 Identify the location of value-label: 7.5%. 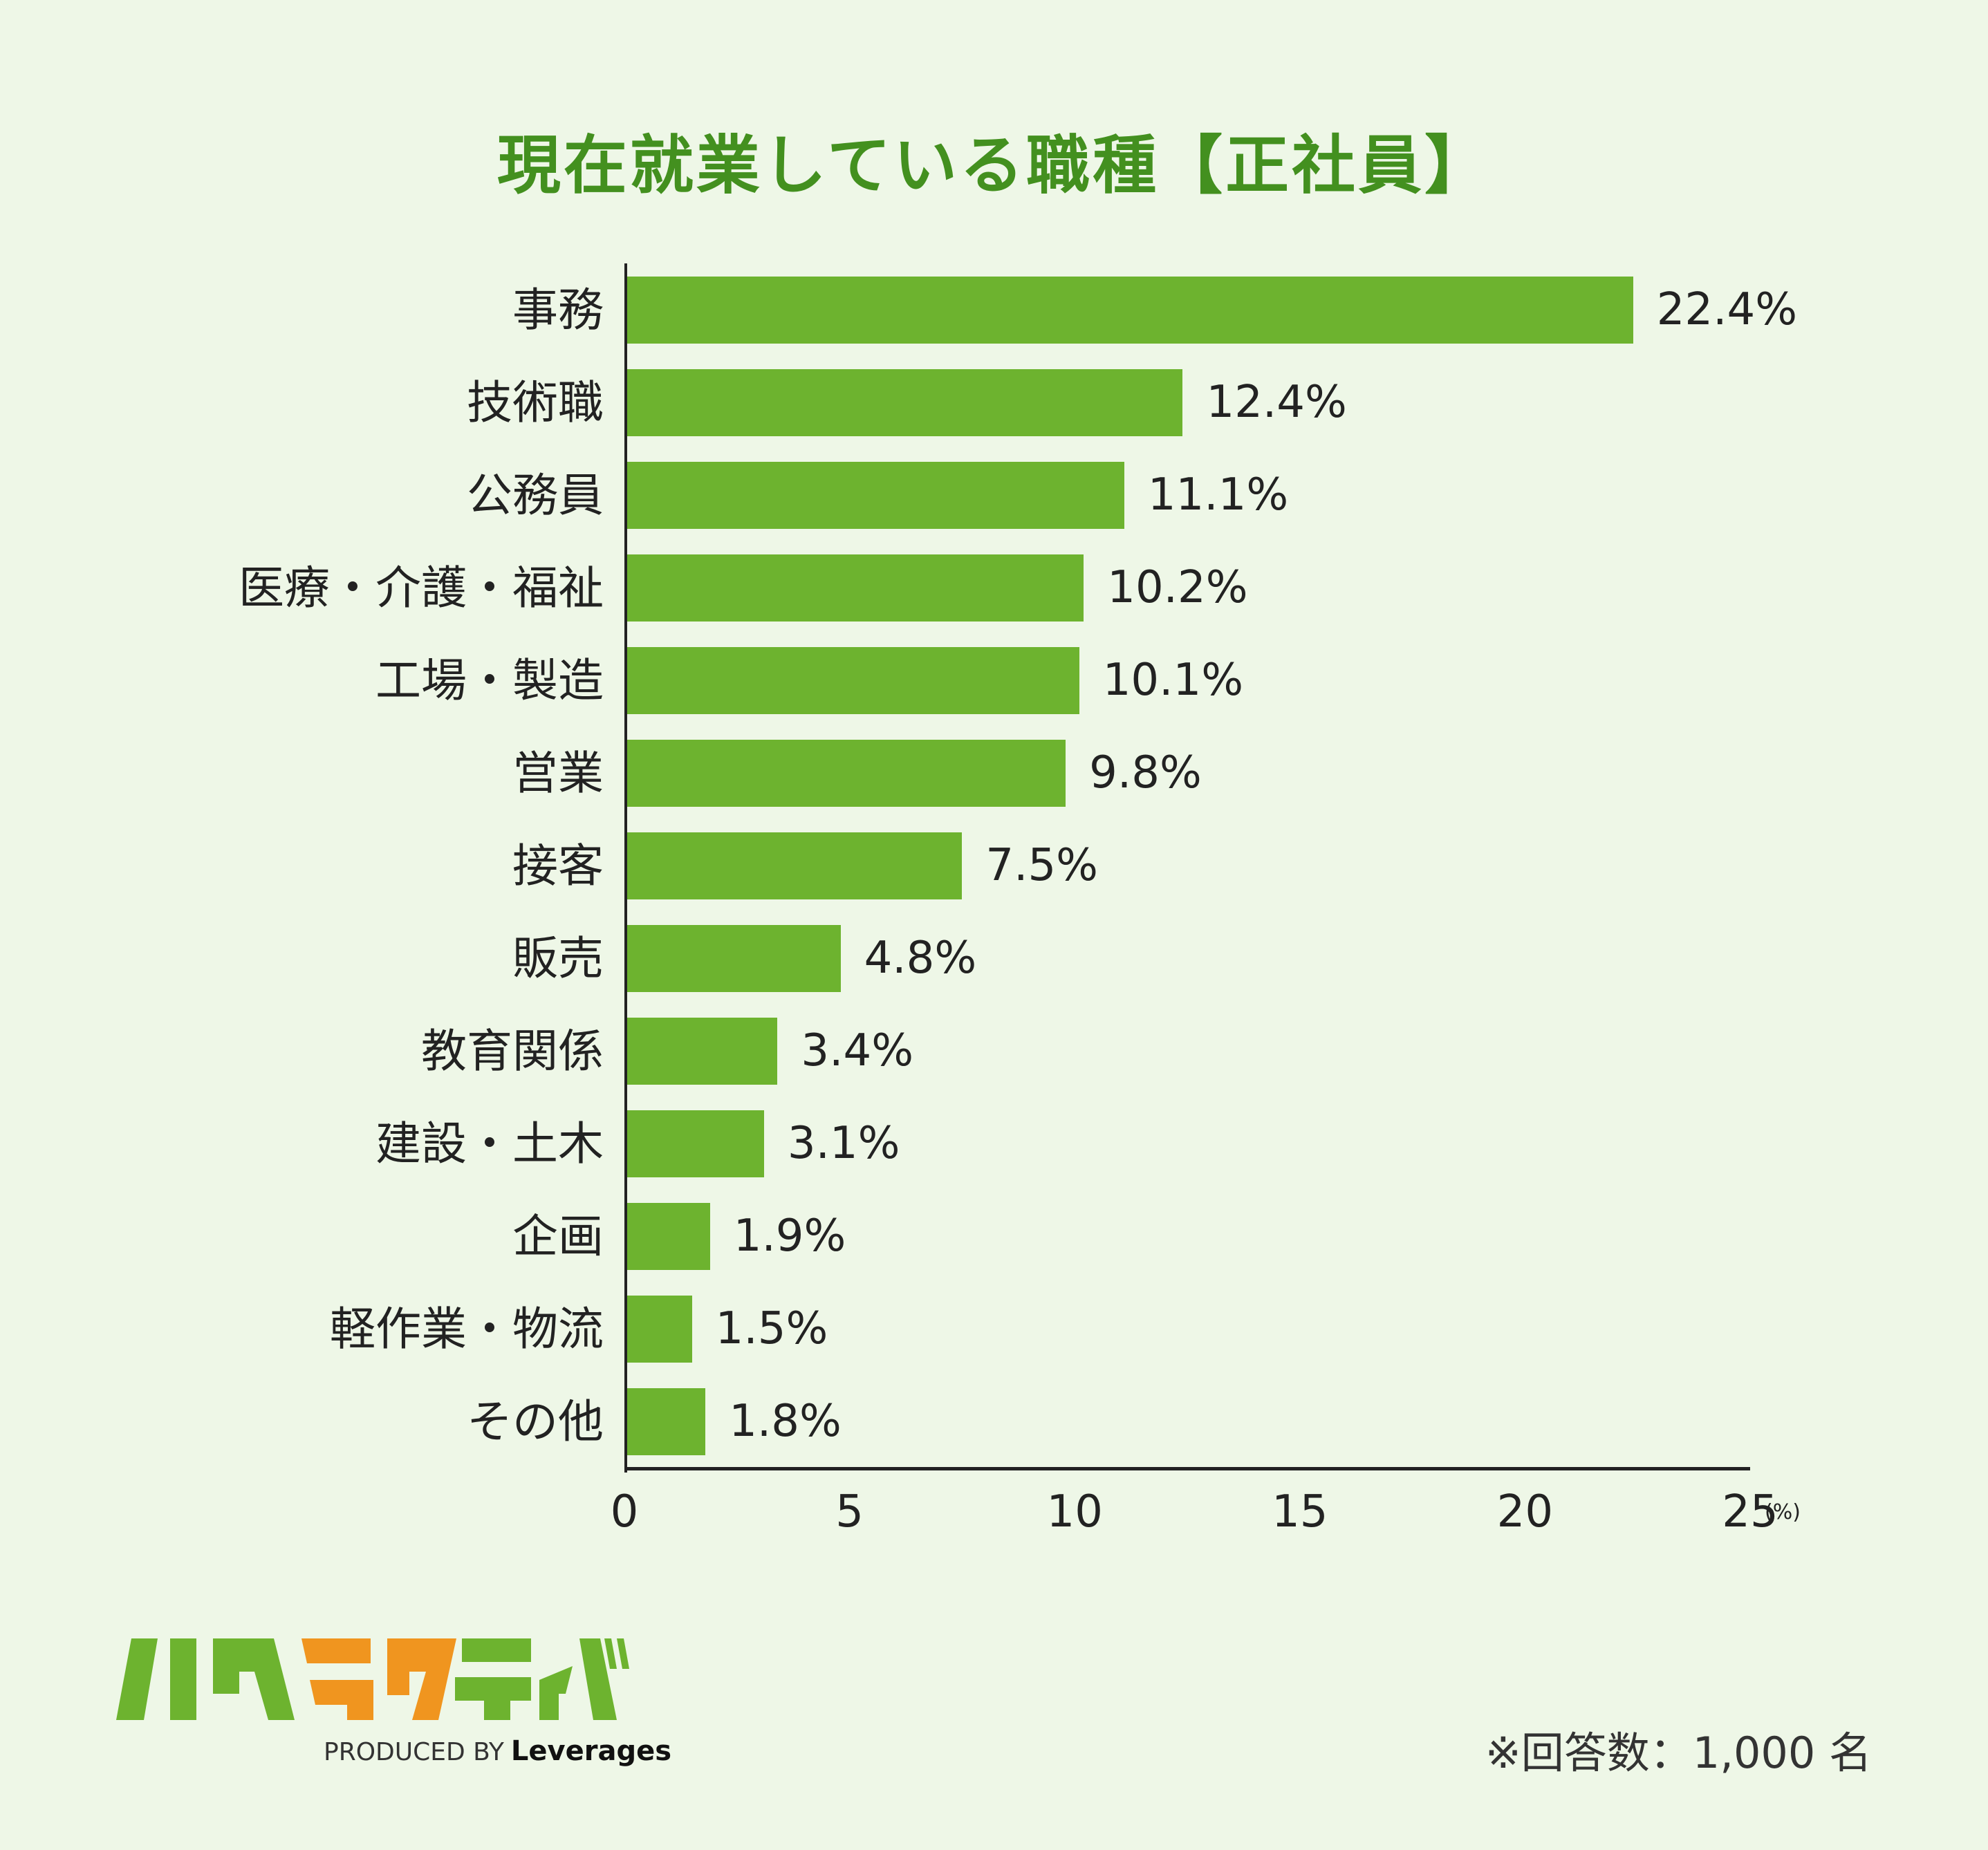
(1041, 865).